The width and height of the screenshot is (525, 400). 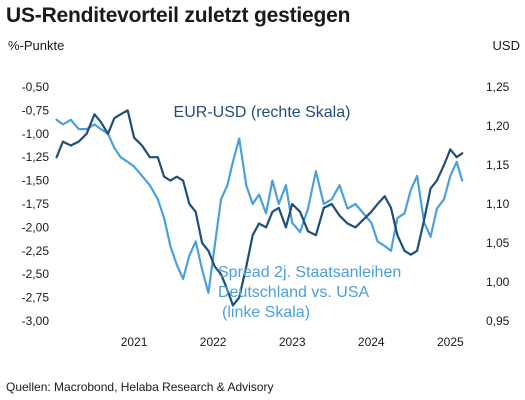 I want to click on left-axis-tick-label: -1,50, so click(x=36, y=181).